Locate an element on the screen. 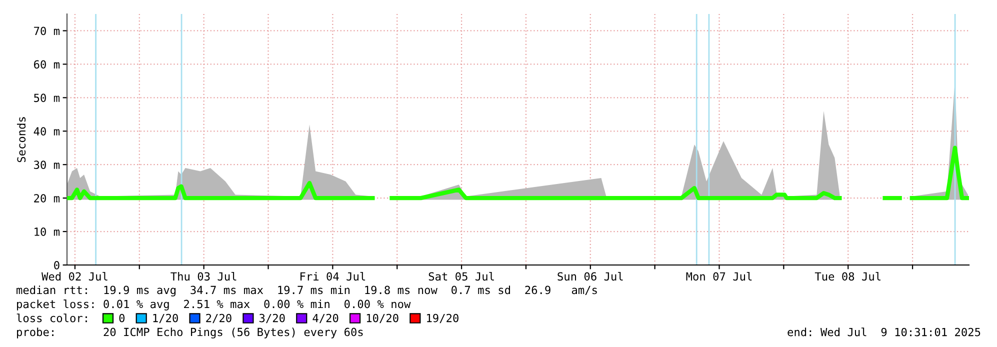 Image resolution: width=997 pixels, height=347 pixels. x-tick-label: Wed 02 Jul is located at coordinates (75, 276).